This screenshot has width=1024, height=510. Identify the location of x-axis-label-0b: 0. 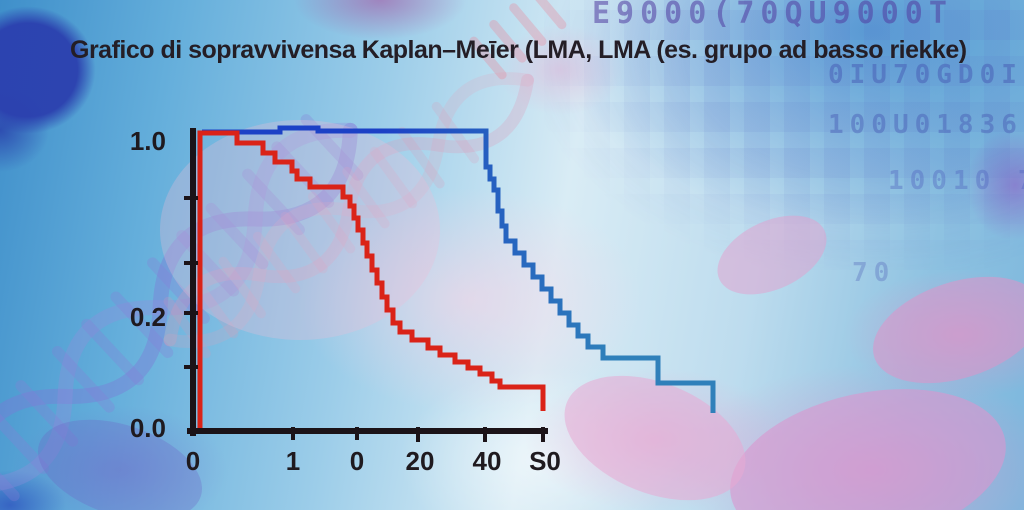
(357, 461).